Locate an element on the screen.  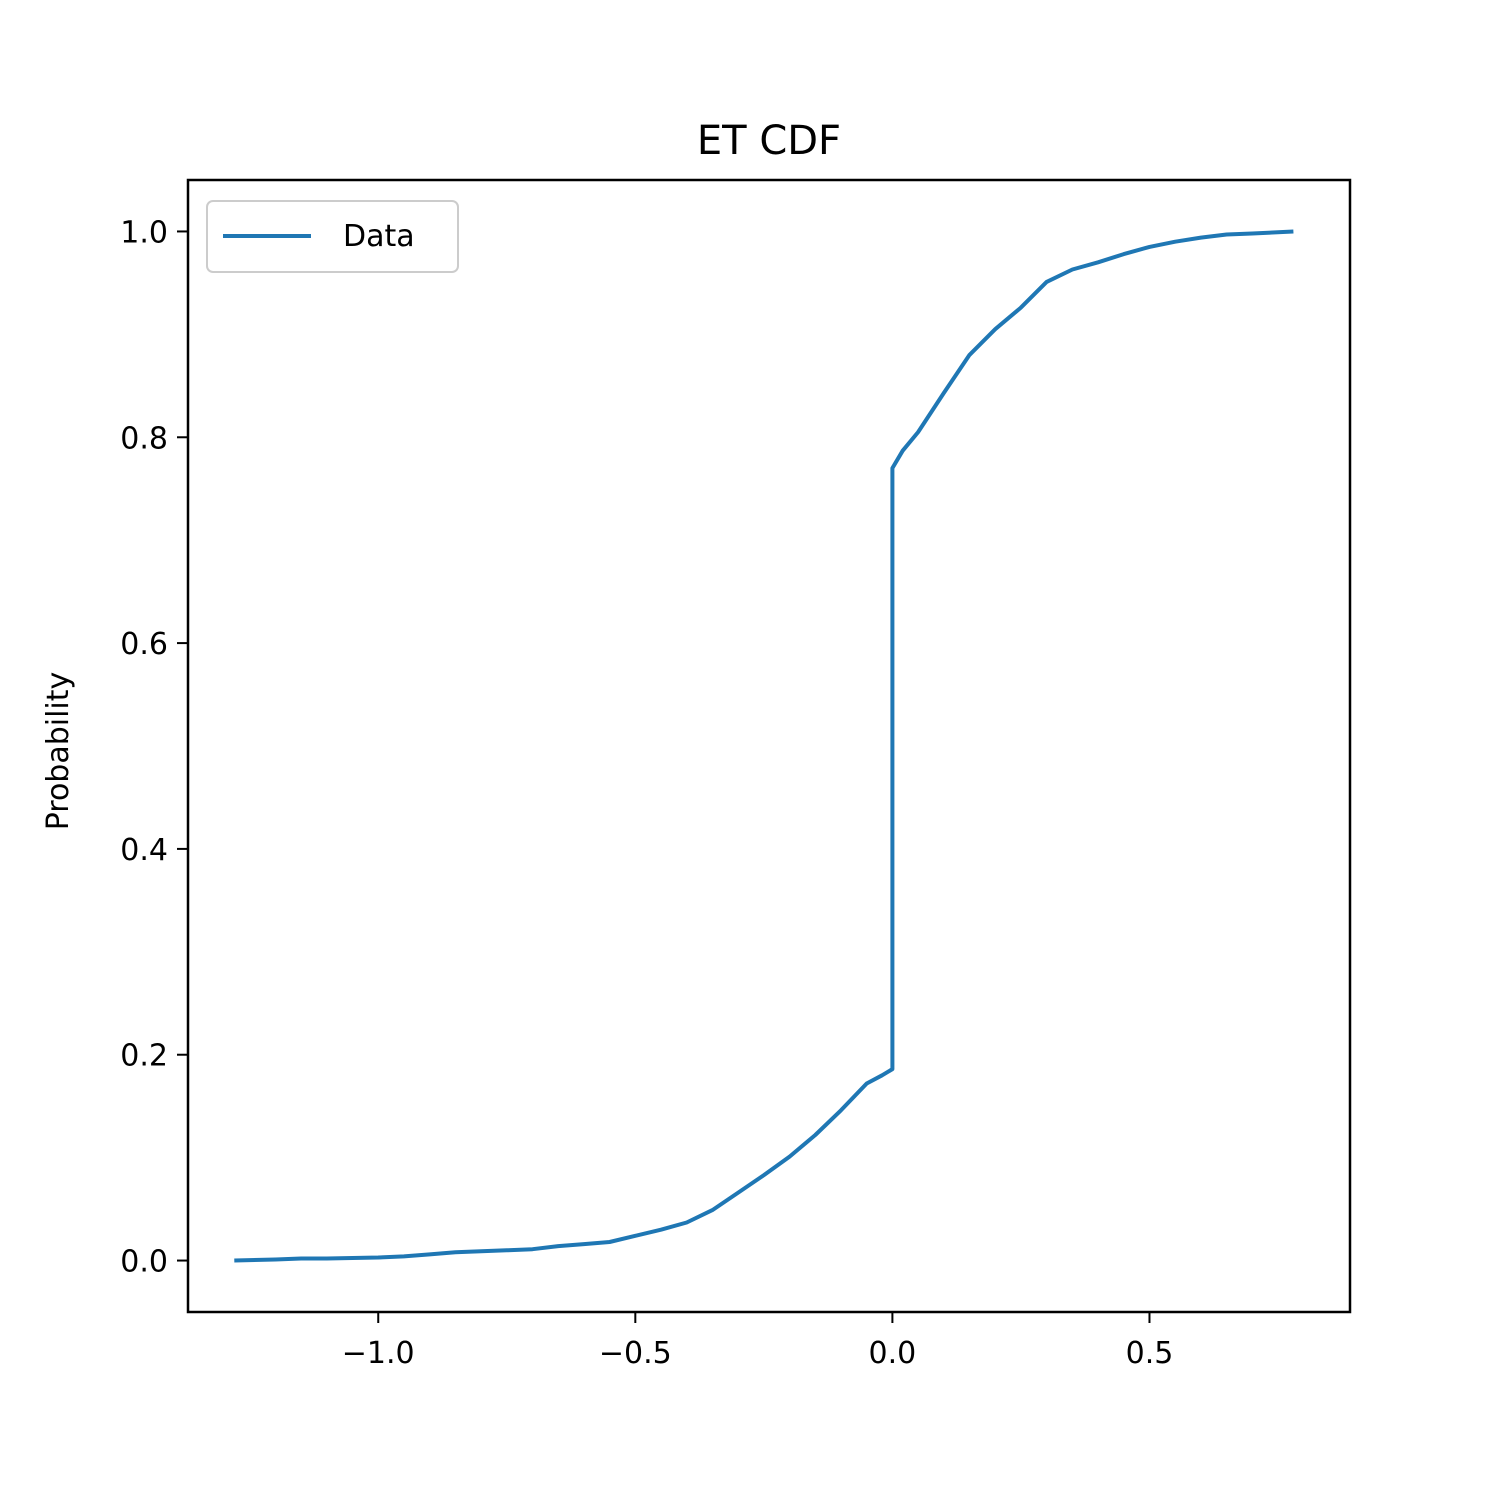
y-tick-label: 1.0 is located at coordinates (144, 232).